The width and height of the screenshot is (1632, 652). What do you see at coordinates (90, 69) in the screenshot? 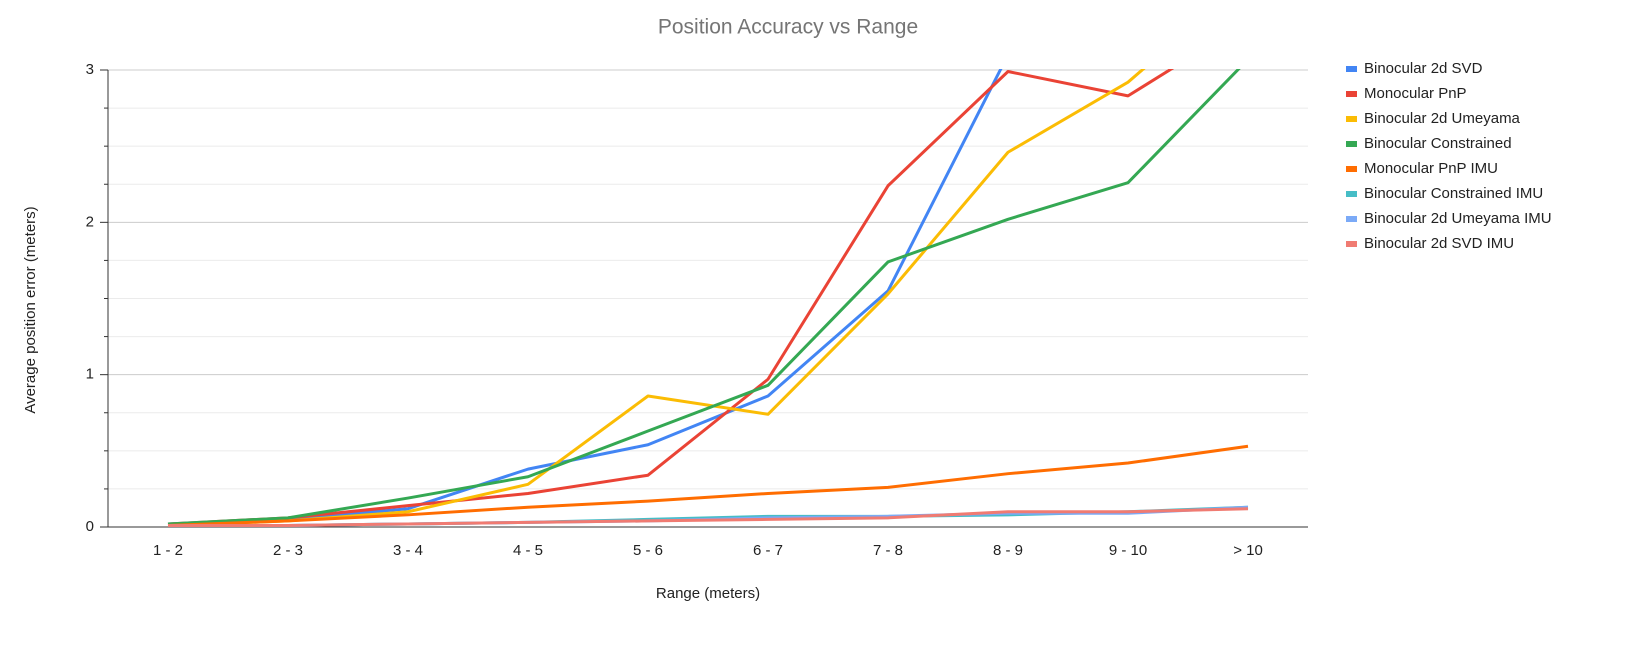
I see `y-tick-label: 3` at bounding box center [90, 69].